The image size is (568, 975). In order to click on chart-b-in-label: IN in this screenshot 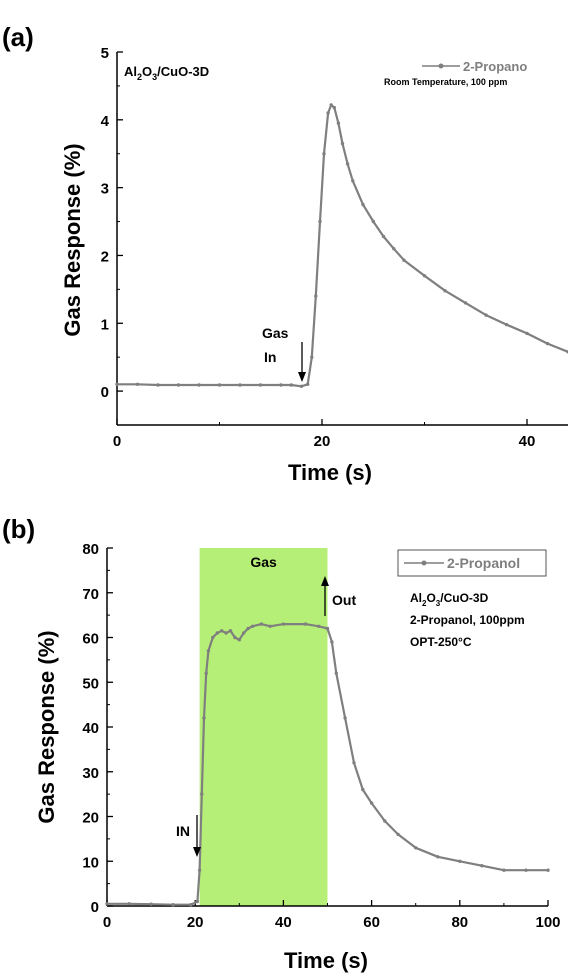, I will do `click(183, 831)`.